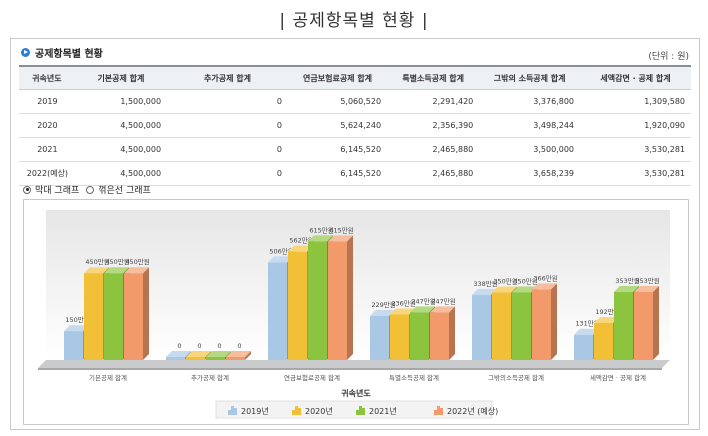  Describe the element at coordinates (414, 377) in the screenshot. I see `x-tick-label: 특별소득공제 합계` at that location.